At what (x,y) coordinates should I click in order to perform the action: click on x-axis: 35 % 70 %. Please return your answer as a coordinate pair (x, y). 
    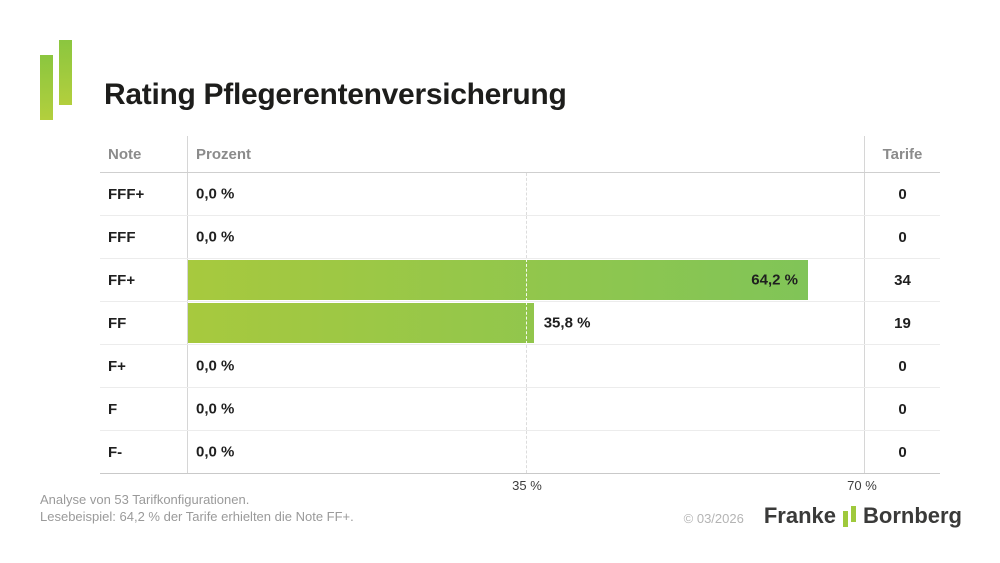
    Looking at the image, I should click on (520, 487).